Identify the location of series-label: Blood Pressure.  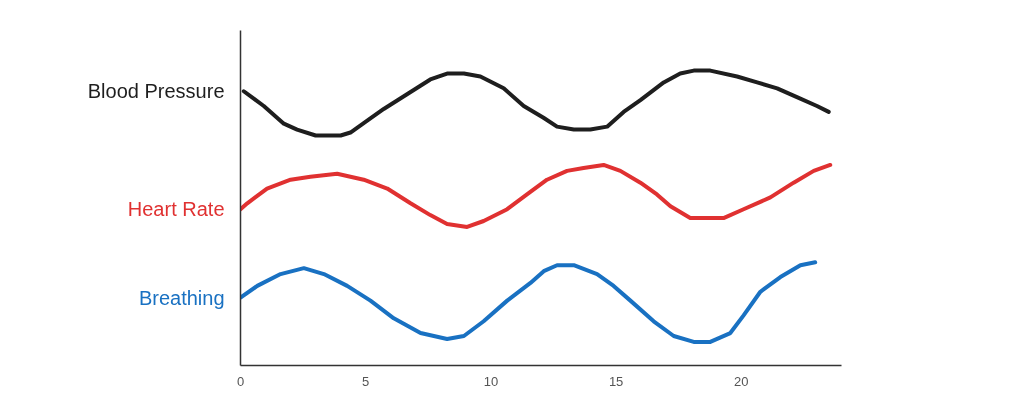
(156, 91).